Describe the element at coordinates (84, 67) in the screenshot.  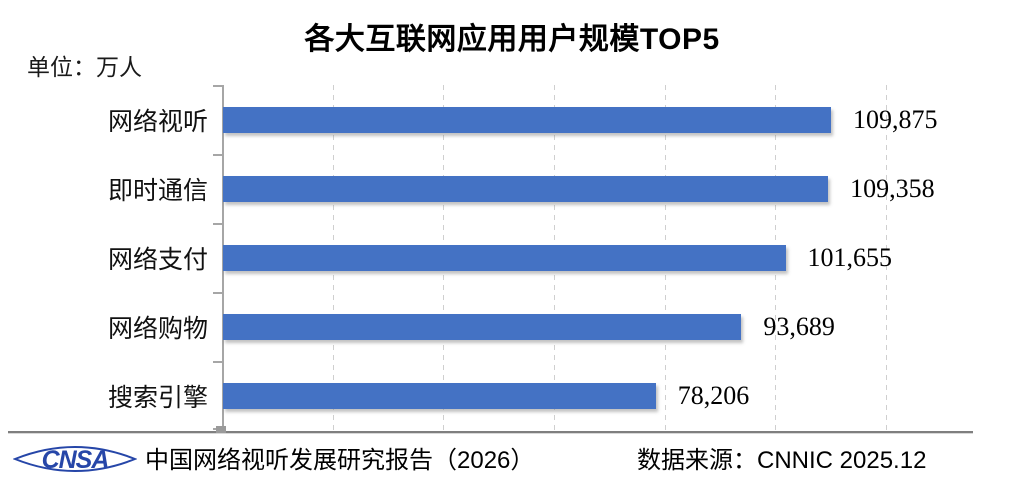
I see `unit-label: 单位：万人` at that location.